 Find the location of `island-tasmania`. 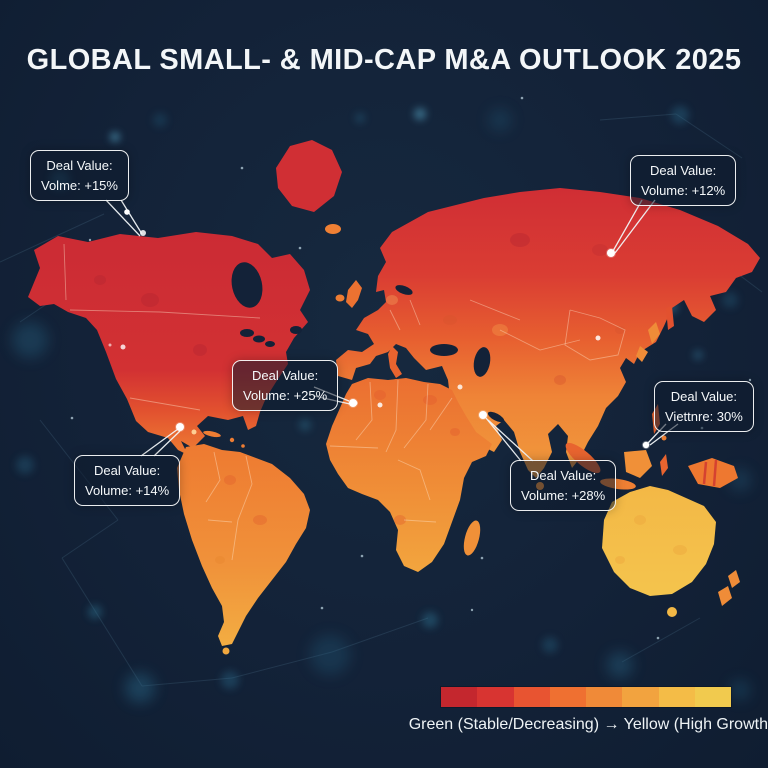

island-tasmania is located at coordinates (672, 612).